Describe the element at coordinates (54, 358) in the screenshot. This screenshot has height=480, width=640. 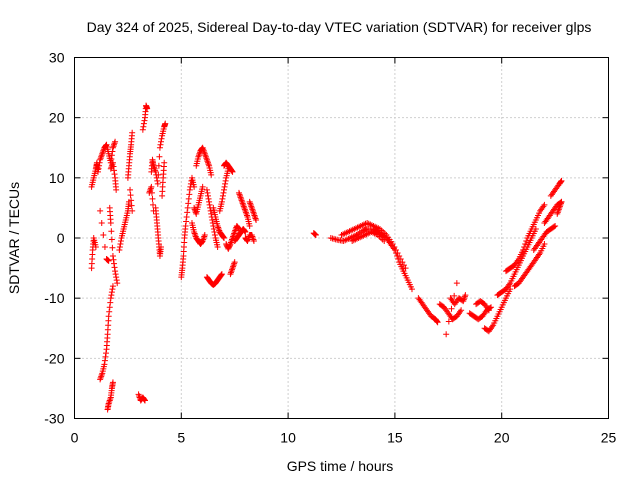
I see `y-tick-label: -20` at that location.